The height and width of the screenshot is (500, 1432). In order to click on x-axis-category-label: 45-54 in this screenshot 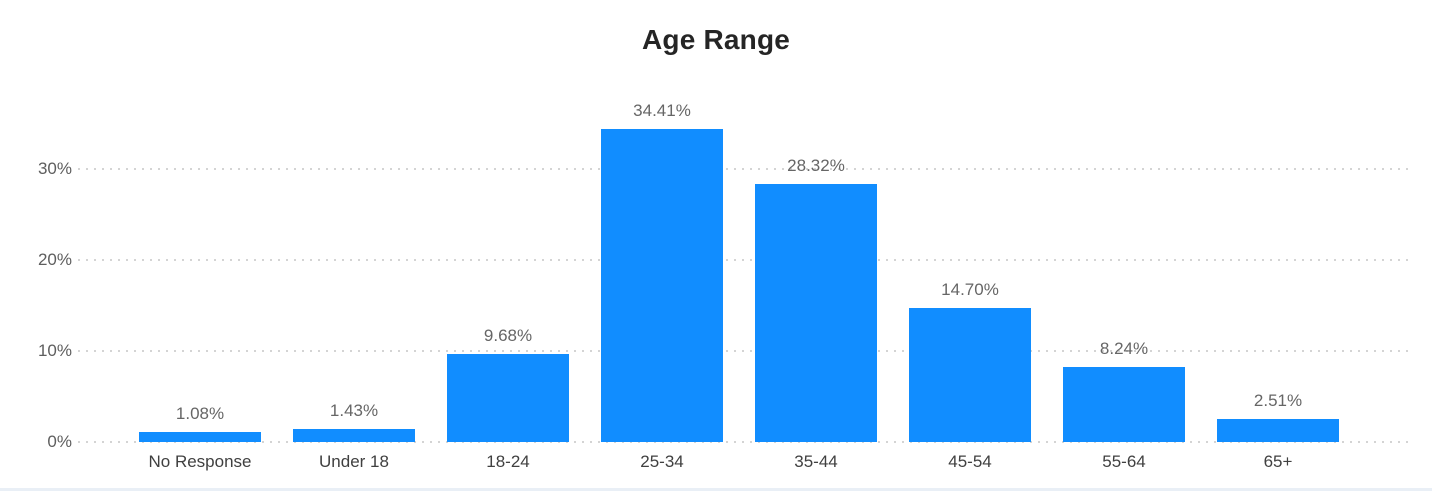, I will do `click(970, 461)`.